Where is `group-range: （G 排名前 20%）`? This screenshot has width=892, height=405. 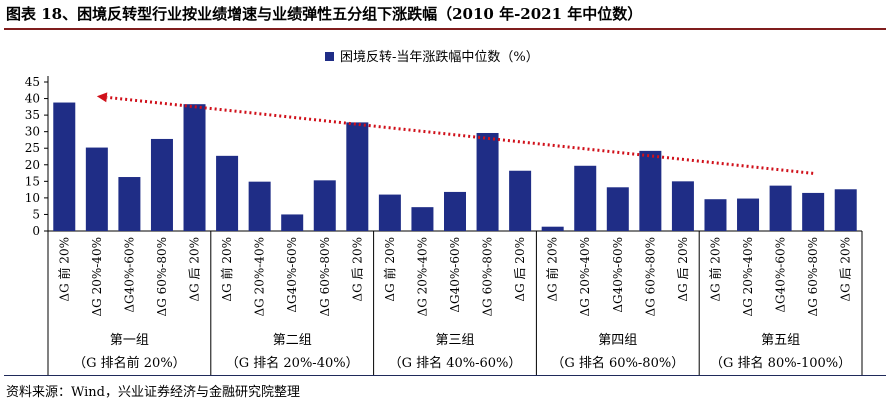
group-range: （G 排名前 20%） is located at coordinates (129, 363).